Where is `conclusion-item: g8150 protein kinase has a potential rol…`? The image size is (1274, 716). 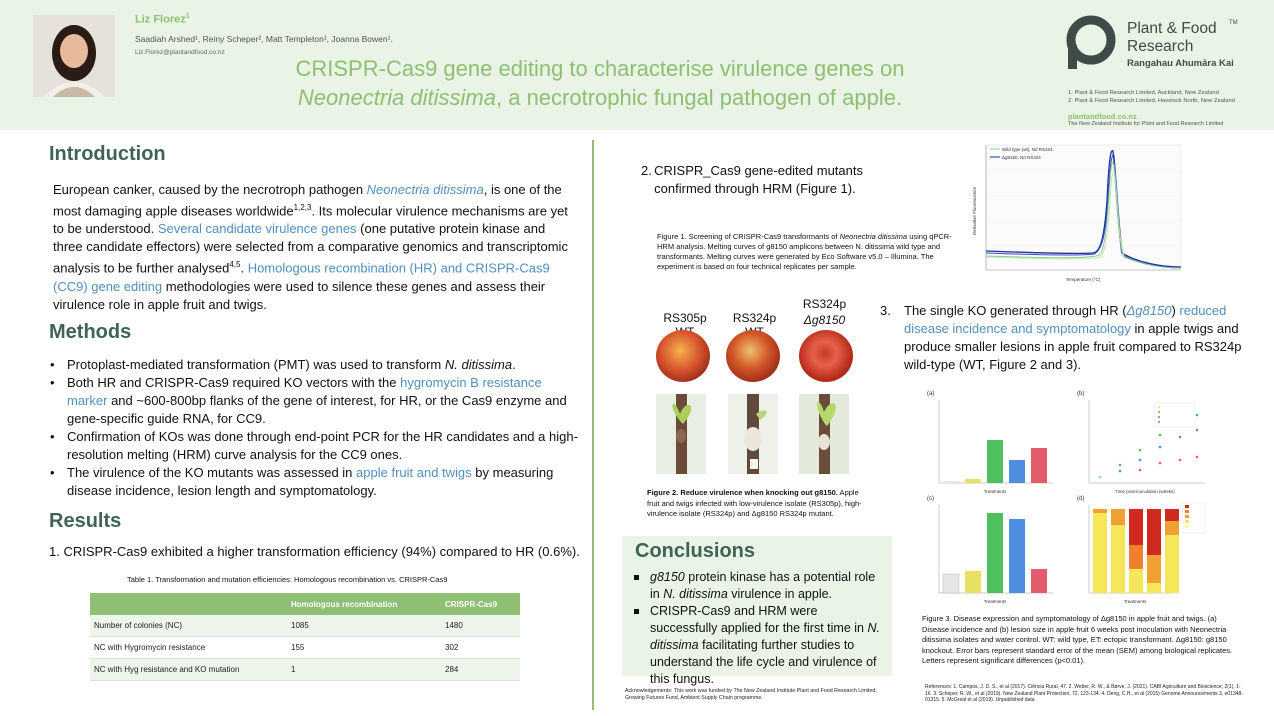 conclusion-item: g8150 protein kinase has a potential rol… is located at coordinates (759, 586).